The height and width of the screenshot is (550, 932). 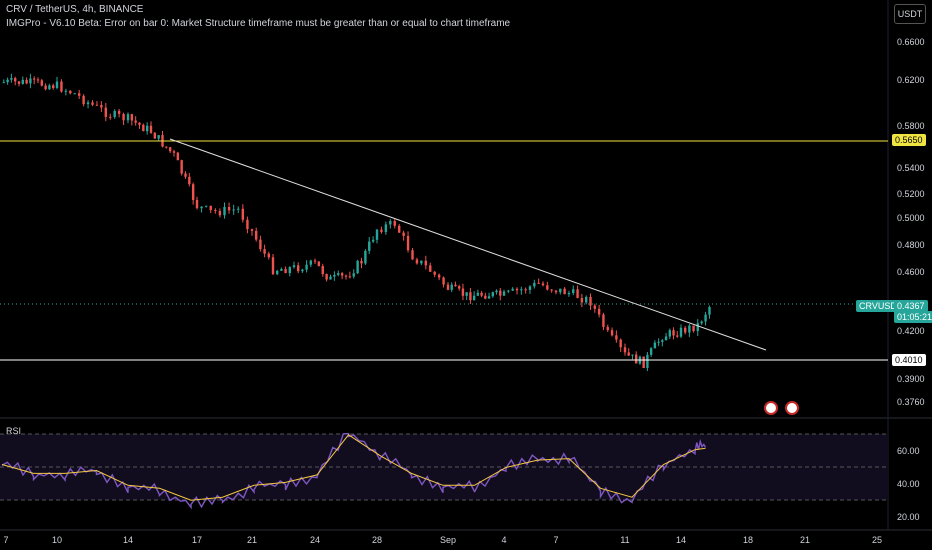 I want to click on symbol-title: CRV / TetherUS, 4h, BINANCE, so click(x=75, y=9).